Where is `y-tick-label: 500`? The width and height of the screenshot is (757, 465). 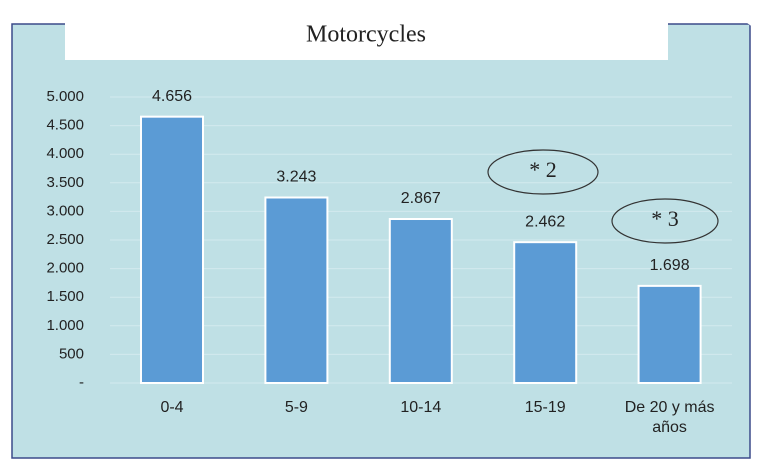 y-tick-label: 500 is located at coordinates (71, 353).